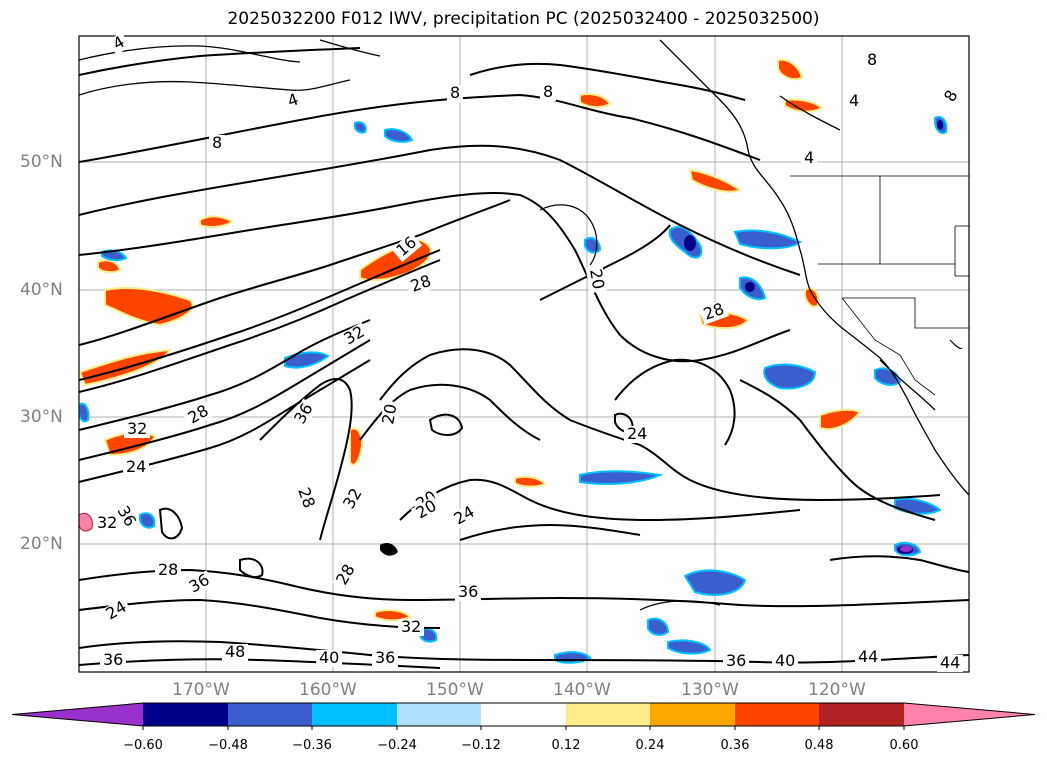  What do you see at coordinates (41, 417) in the screenshot?
I see `lat-label-30: 30°N` at bounding box center [41, 417].